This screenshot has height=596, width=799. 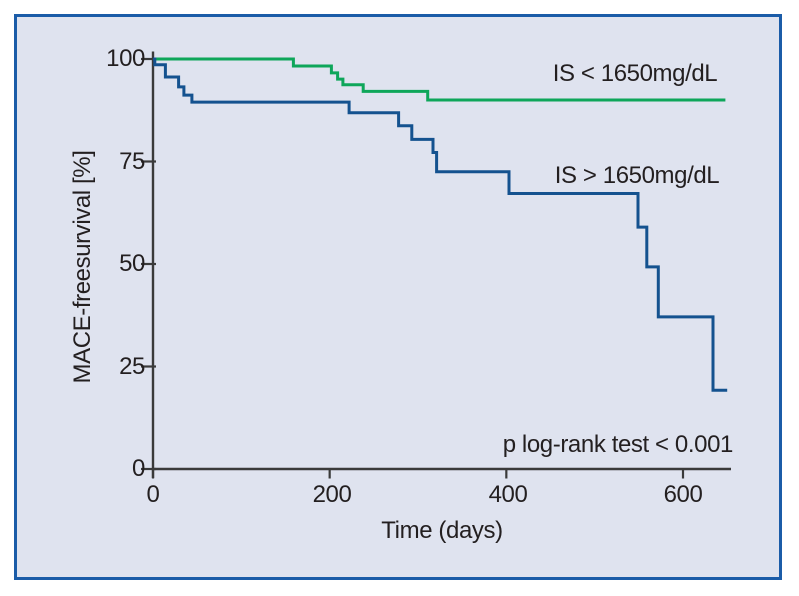 What do you see at coordinates (637, 175) in the screenshot?
I see `legend-label-is-above-1650: IS > 1650mg/dL` at bounding box center [637, 175].